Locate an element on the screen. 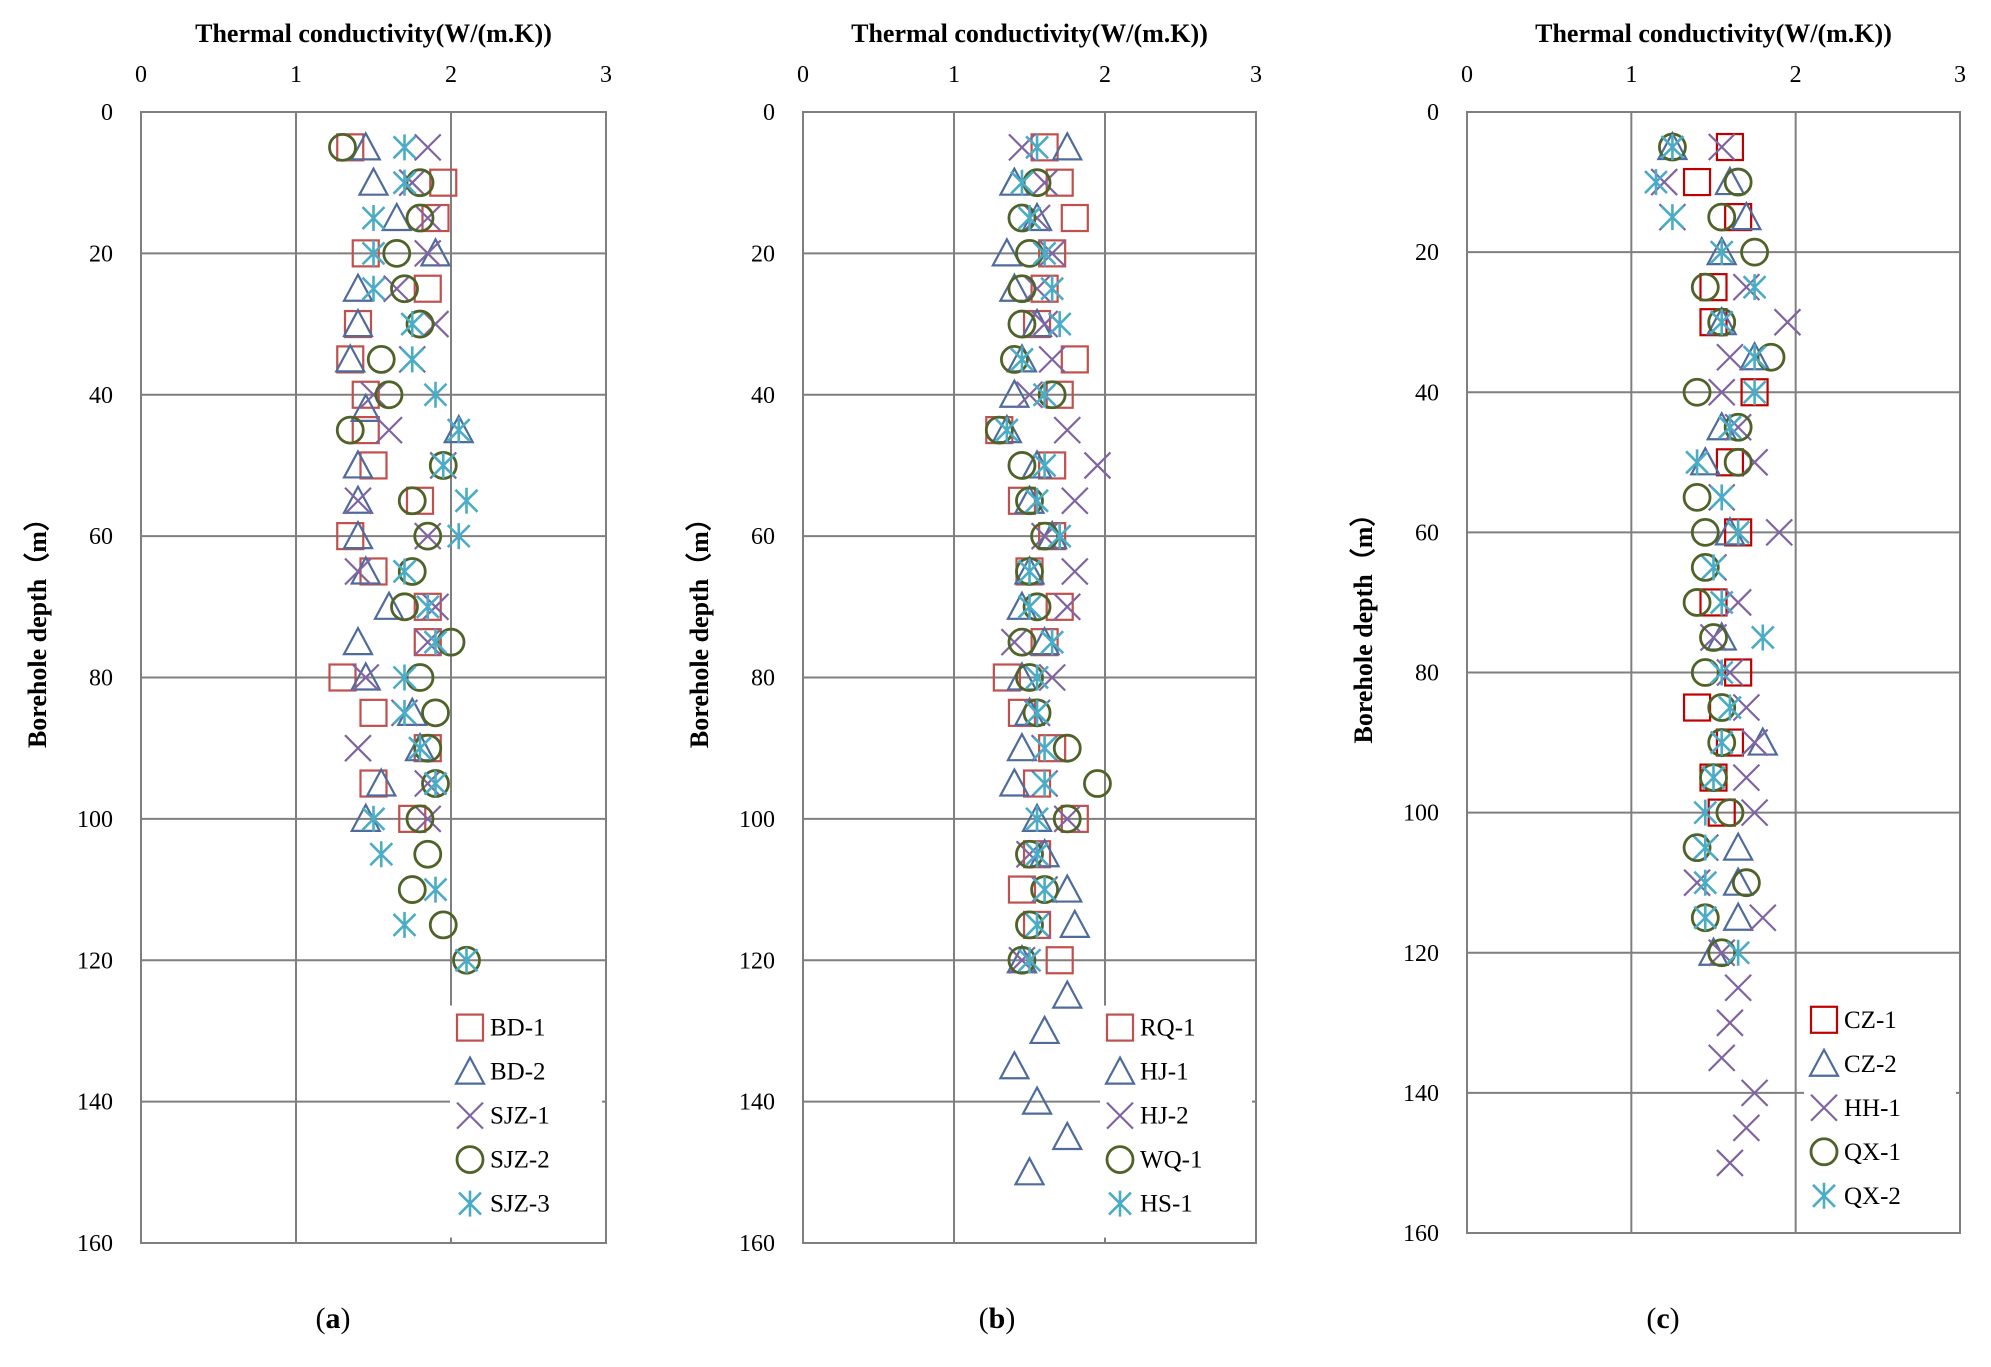 The width and height of the screenshot is (1991, 1367). legend-item: SJZ-3 is located at coordinates (504, 1204).